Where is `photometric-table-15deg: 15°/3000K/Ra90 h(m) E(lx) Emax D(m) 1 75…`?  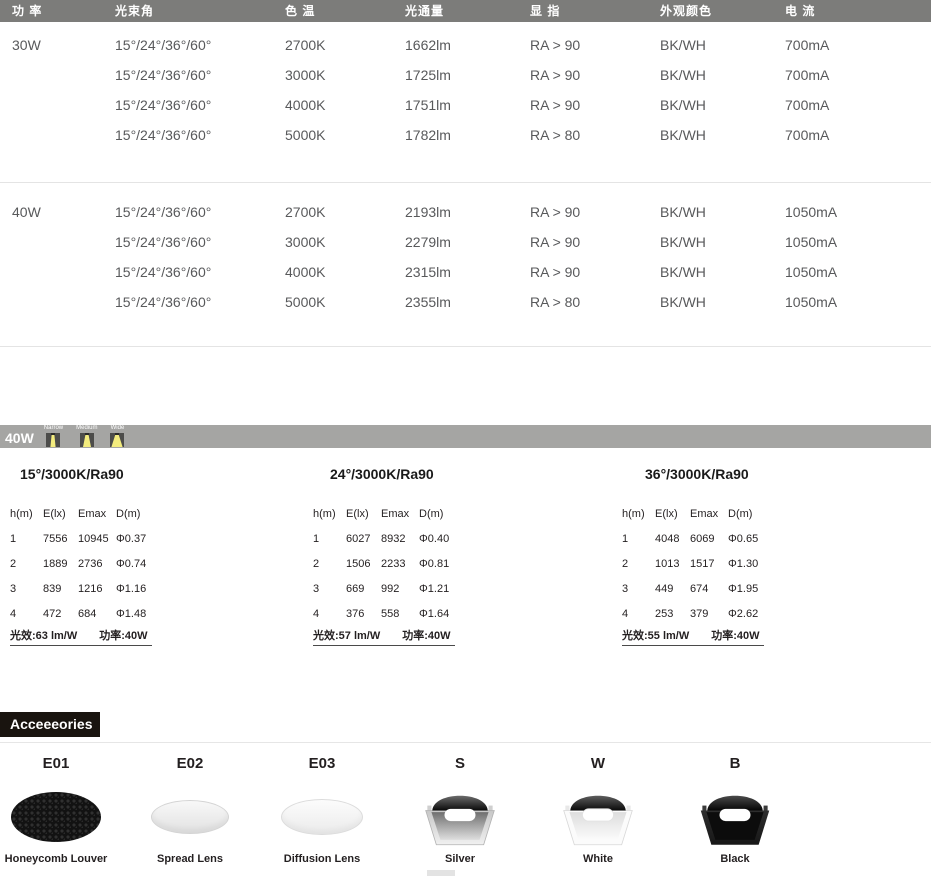
photometric-table-15deg: 15°/3000K/Ra90 h(m) E(lx) Emax D(m) 1 75… is located at coordinates (85, 553).